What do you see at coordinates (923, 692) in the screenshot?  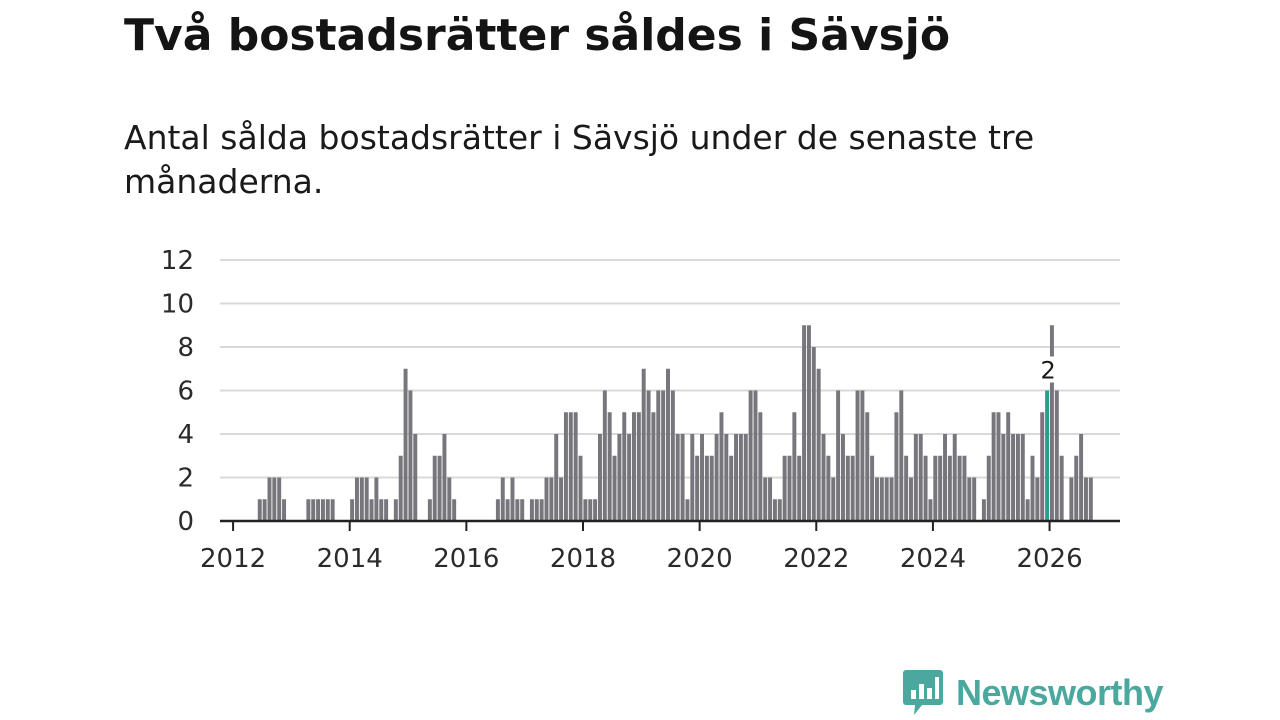 I see `newsworthy-icon` at bounding box center [923, 692].